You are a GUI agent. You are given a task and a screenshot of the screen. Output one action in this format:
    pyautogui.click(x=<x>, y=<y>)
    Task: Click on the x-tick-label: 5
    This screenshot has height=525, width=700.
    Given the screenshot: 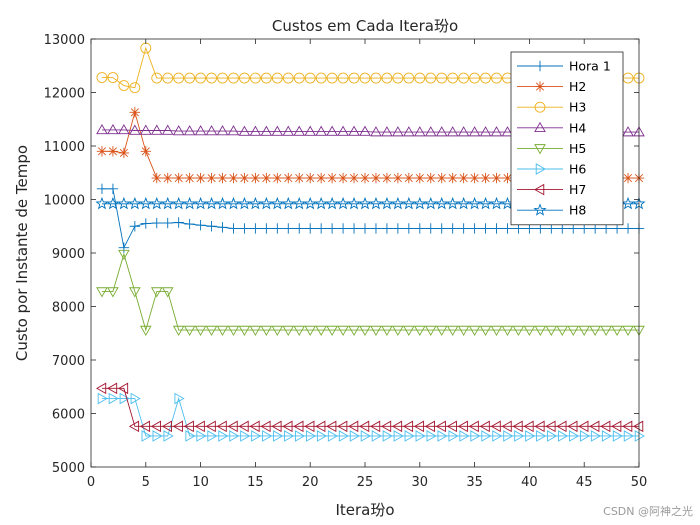 What is the action you would take?
    pyautogui.click(x=146, y=482)
    